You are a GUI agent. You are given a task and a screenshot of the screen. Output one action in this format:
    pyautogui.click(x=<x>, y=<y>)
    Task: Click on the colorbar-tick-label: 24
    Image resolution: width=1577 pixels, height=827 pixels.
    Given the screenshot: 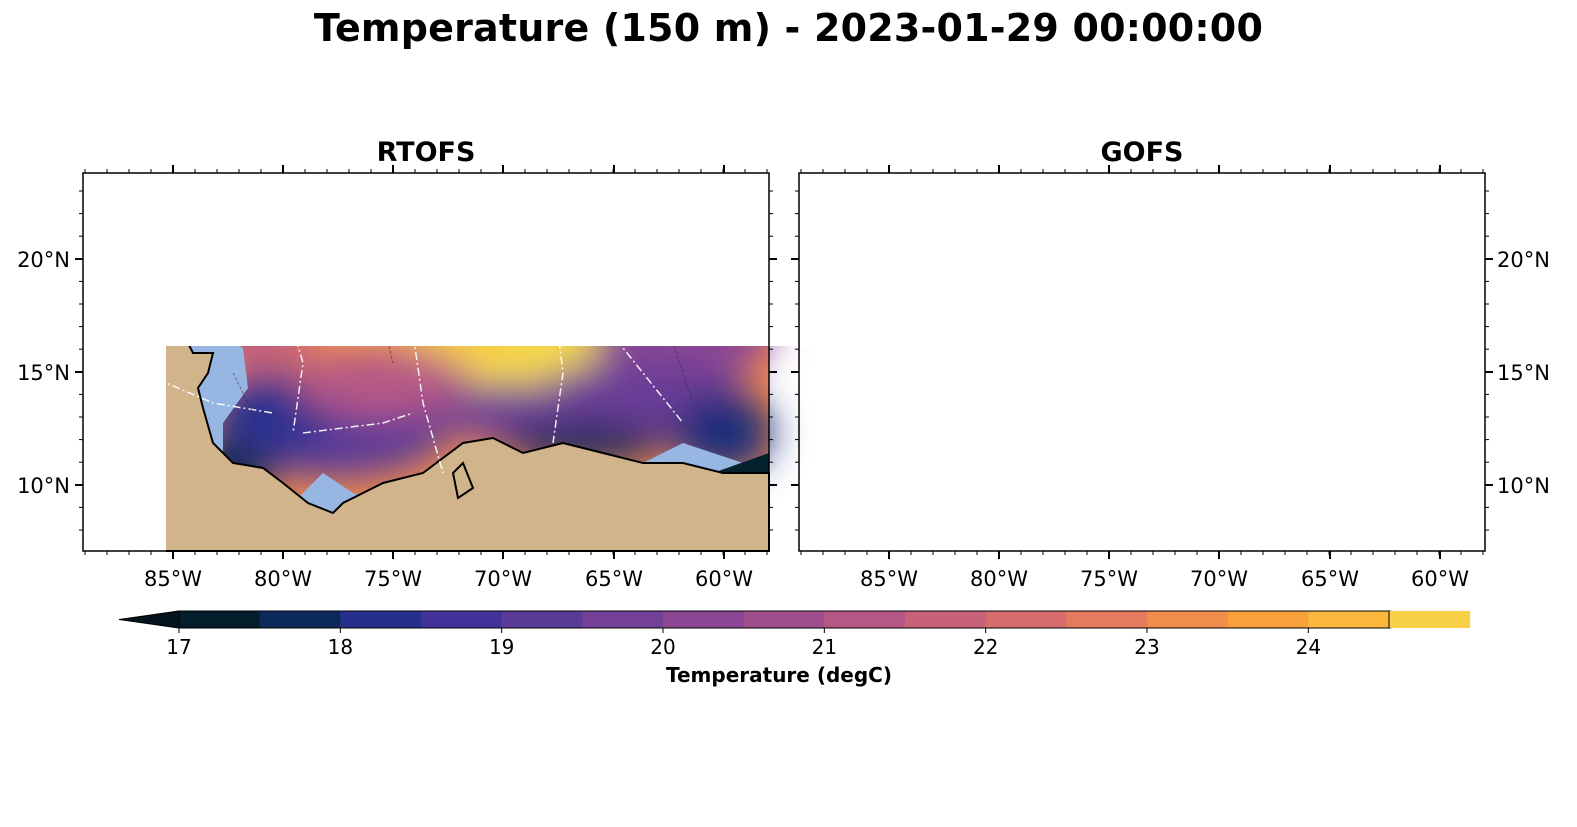 What is the action you would take?
    pyautogui.click(x=1308, y=647)
    